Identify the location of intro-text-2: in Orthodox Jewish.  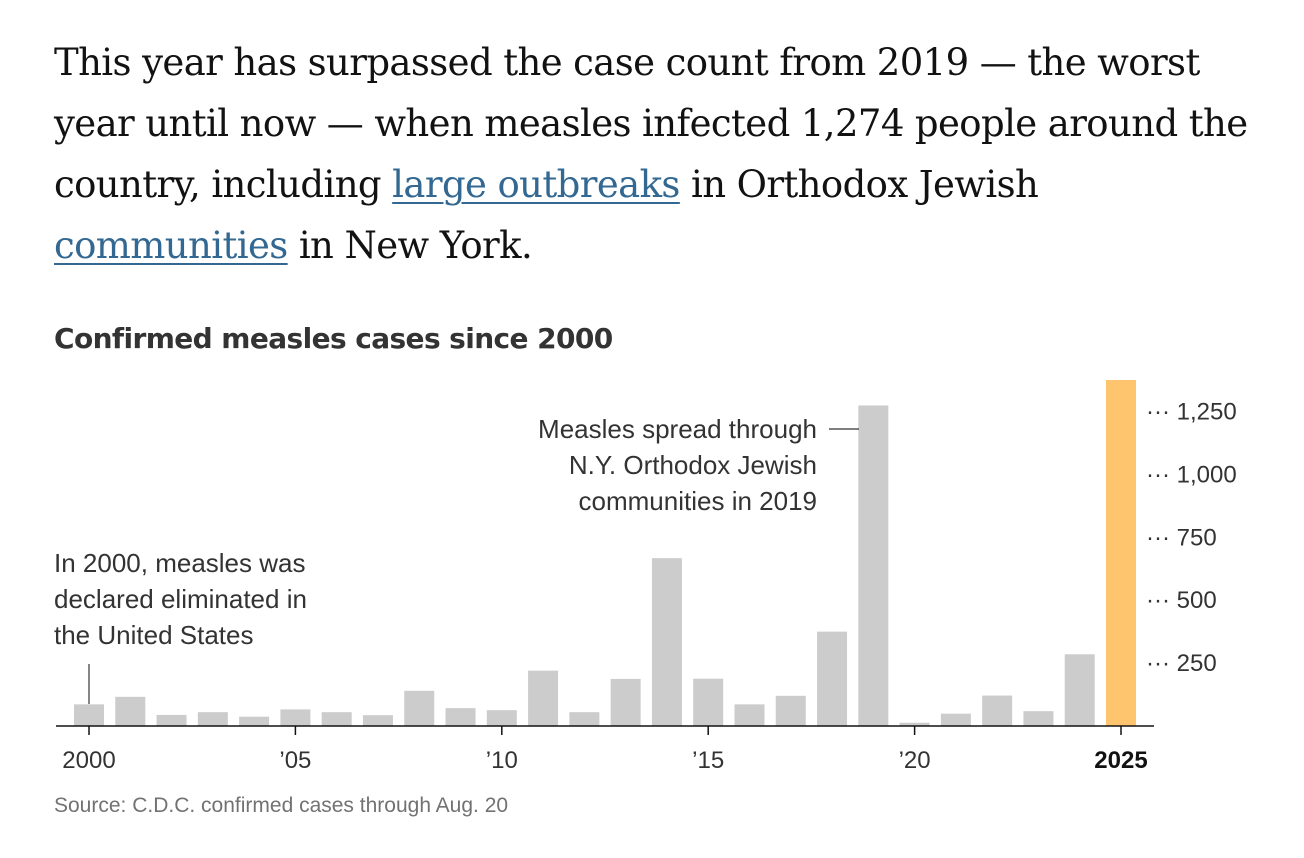
(859, 184).